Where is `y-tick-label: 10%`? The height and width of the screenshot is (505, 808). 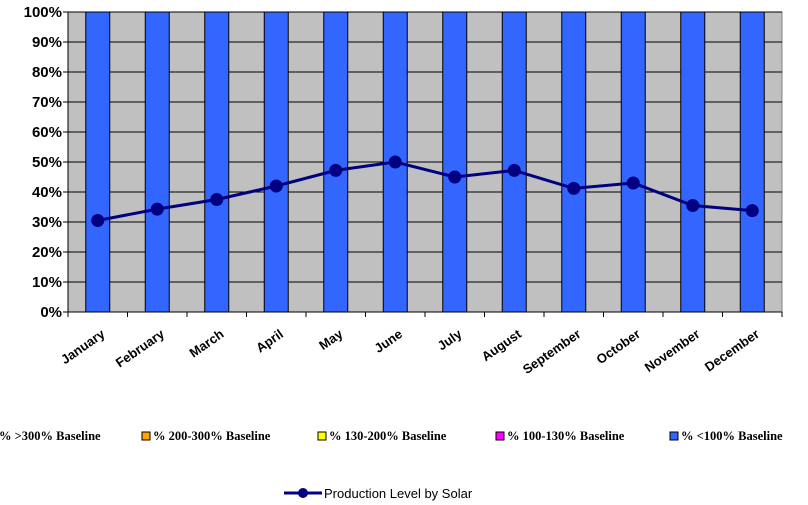
y-tick-label: 10% is located at coordinates (47, 282).